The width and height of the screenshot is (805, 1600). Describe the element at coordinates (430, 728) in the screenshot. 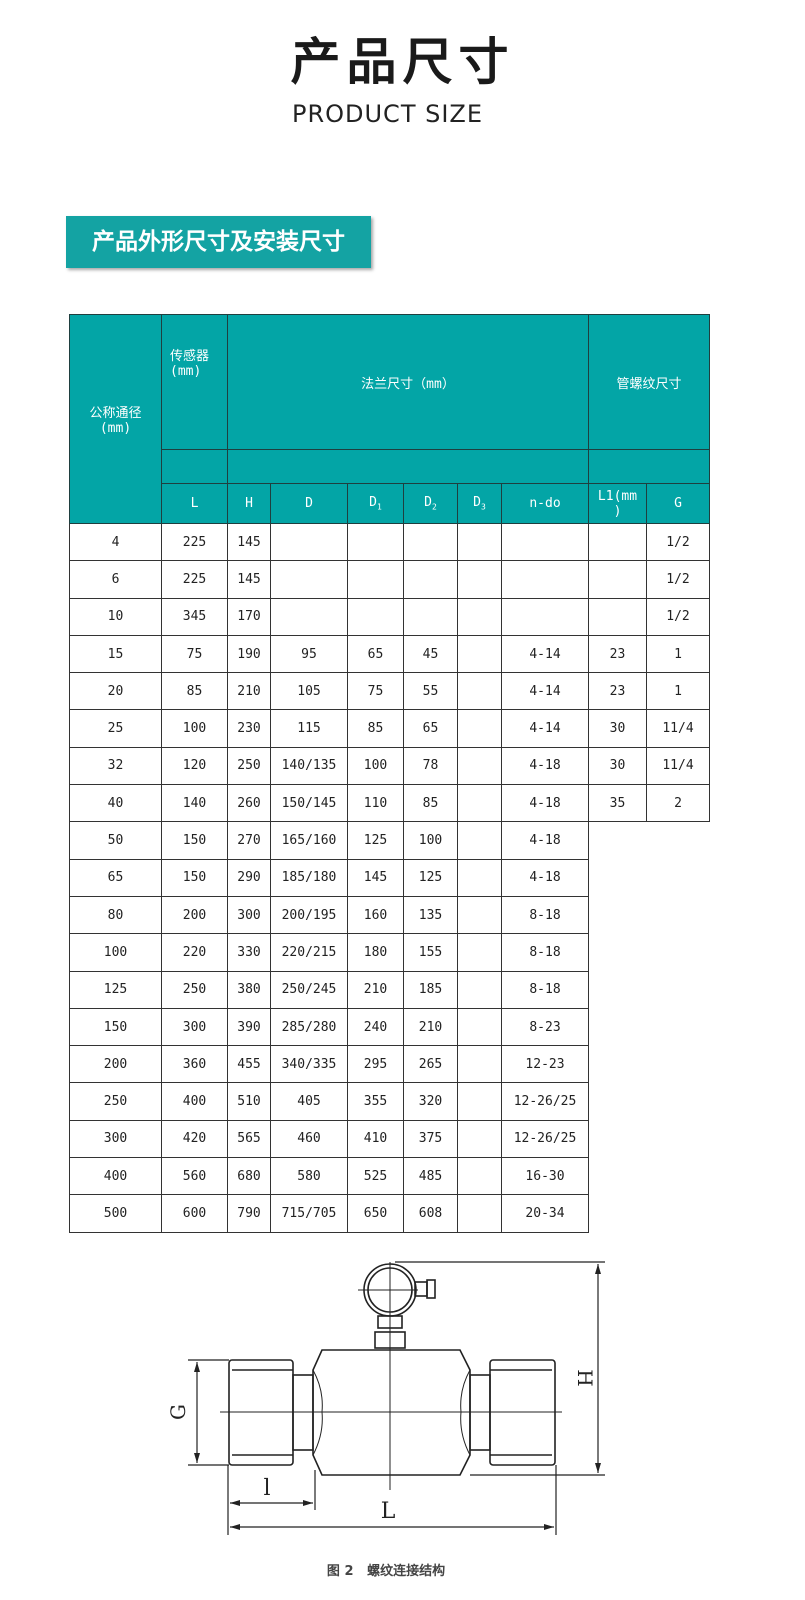

I see `table-cell: 65` at that location.